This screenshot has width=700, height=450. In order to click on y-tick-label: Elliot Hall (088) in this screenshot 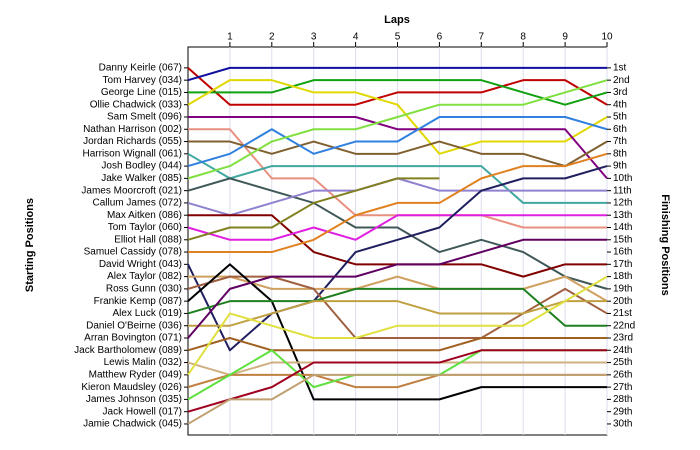, I will do `click(148, 239)`.